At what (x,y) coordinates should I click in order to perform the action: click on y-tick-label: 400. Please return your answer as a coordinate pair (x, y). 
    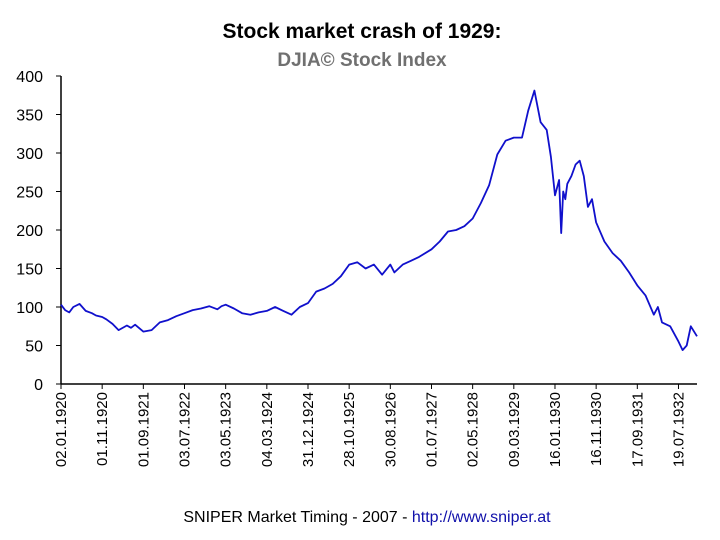
    Looking at the image, I should click on (29, 77).